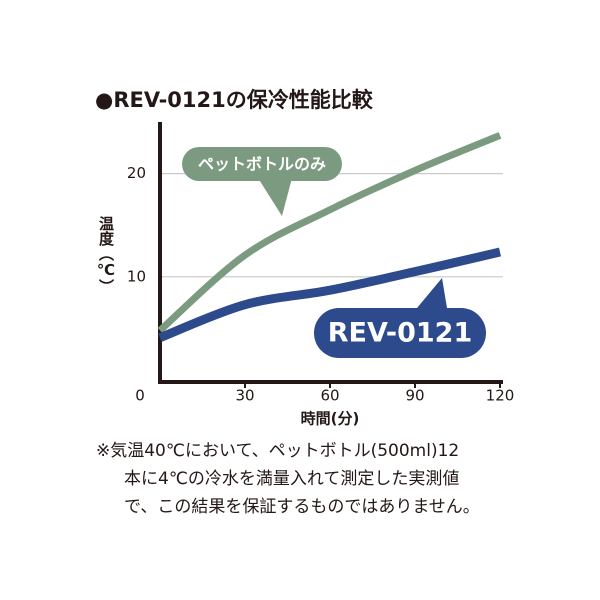 This screenshot has width=600, height=600. I want to click on y-tick-label: 10, so click(136, 276).